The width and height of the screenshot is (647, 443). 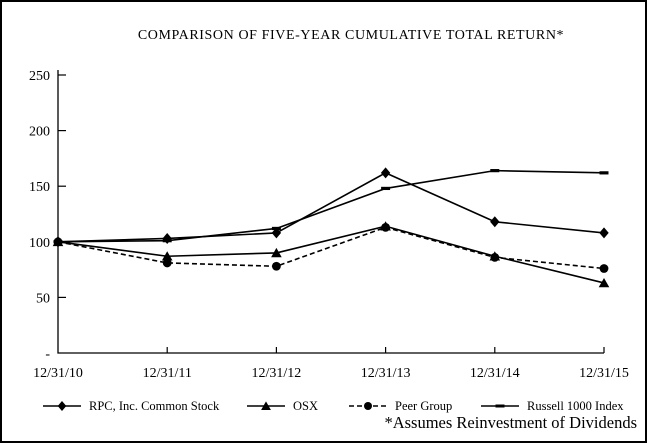 What do you see at coordinates (306, 405) in the screenshot?
I see `legend-item-label: OSX` at bounding box center [306, 405].